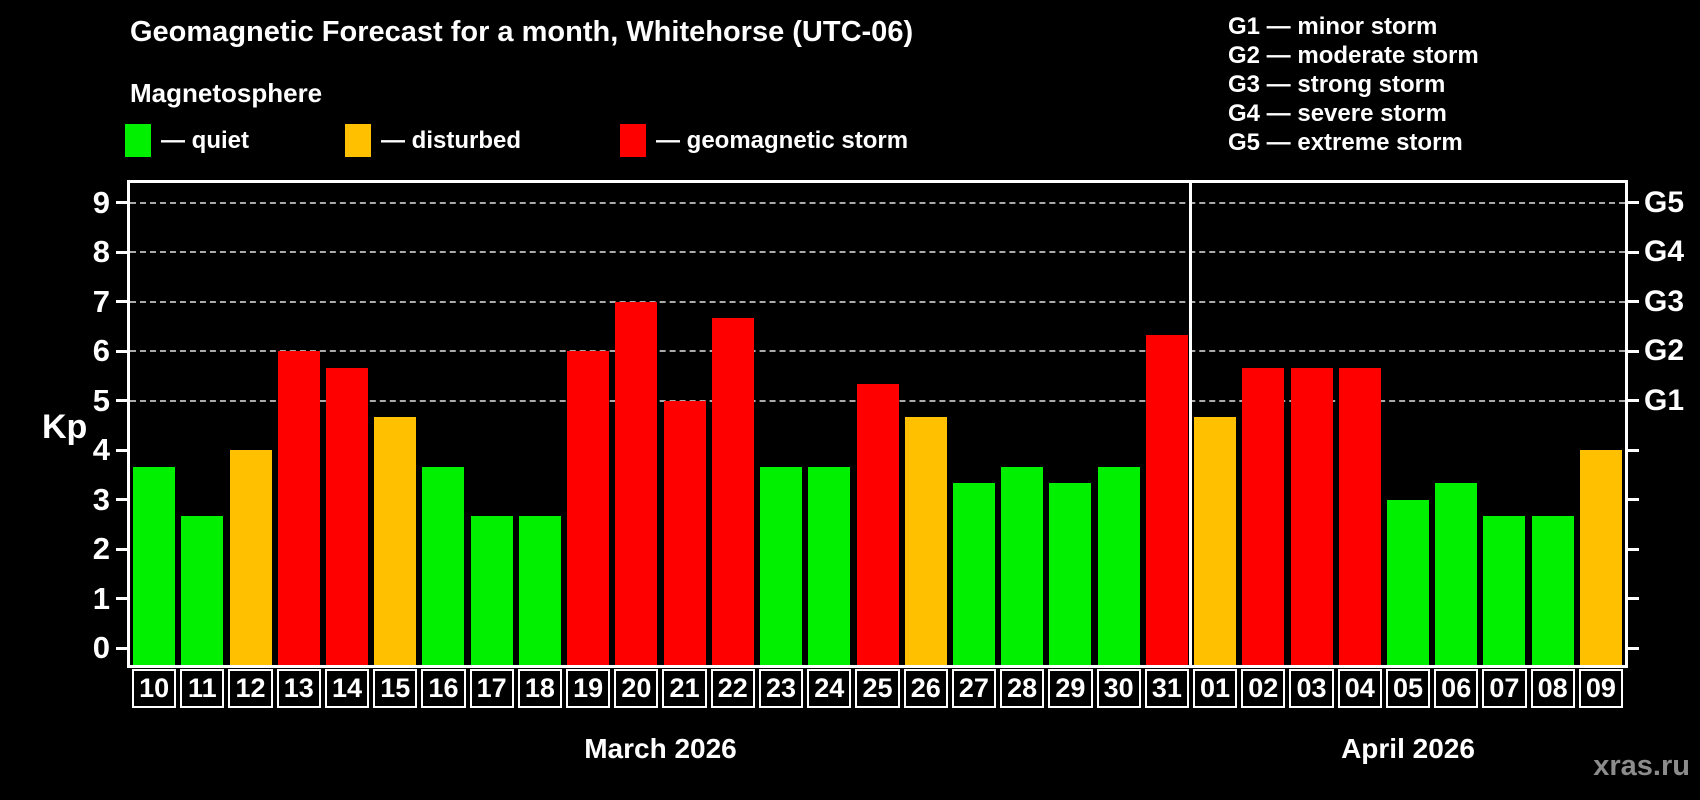  Describe the element at coordinates (1641, 766) in the screenshot. I see `watermark: xras.ru` at that location.